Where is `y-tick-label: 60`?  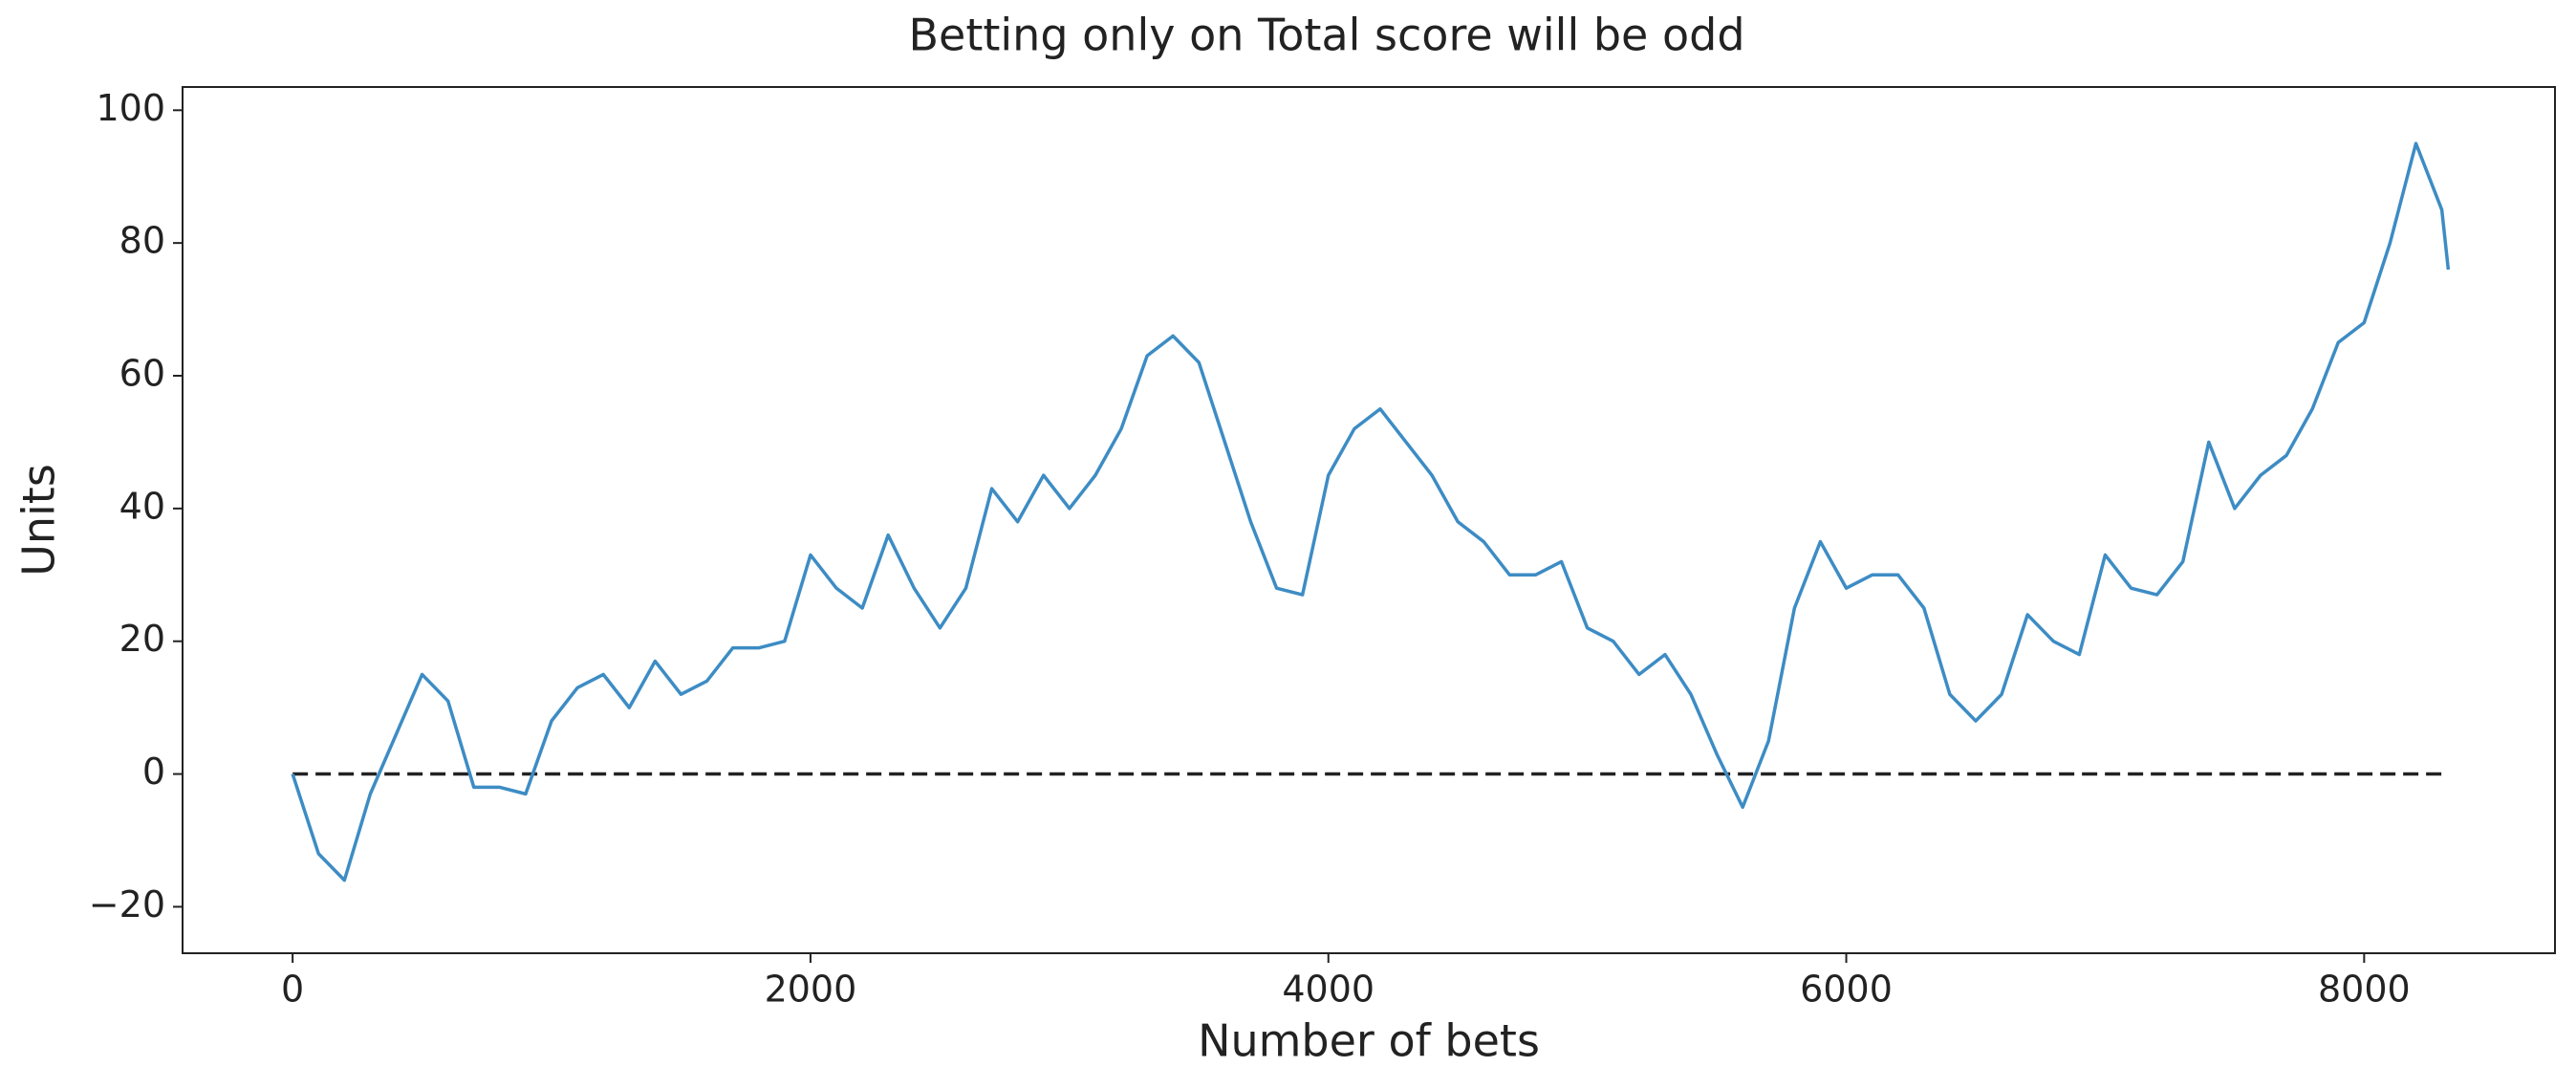
y-tick-label: 60 is located at coordinates (142, 374).